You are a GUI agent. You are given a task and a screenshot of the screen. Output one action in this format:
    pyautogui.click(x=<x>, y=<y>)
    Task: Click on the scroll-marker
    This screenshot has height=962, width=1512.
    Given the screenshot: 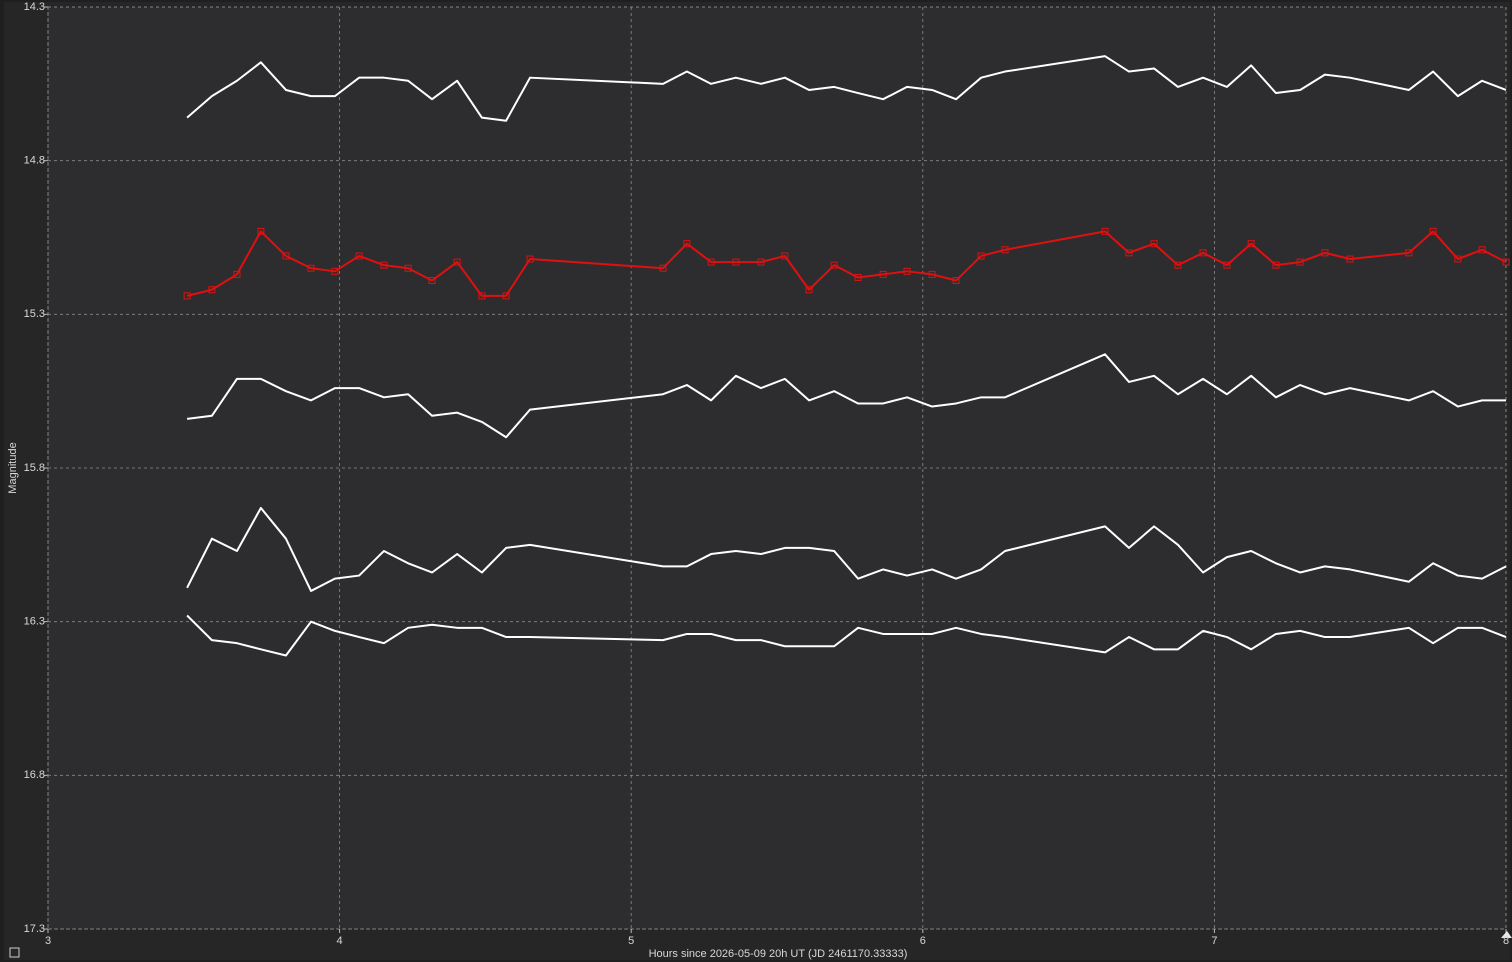 What is the action you would take?
    pyautogui.click(x=1506, y=934)
    